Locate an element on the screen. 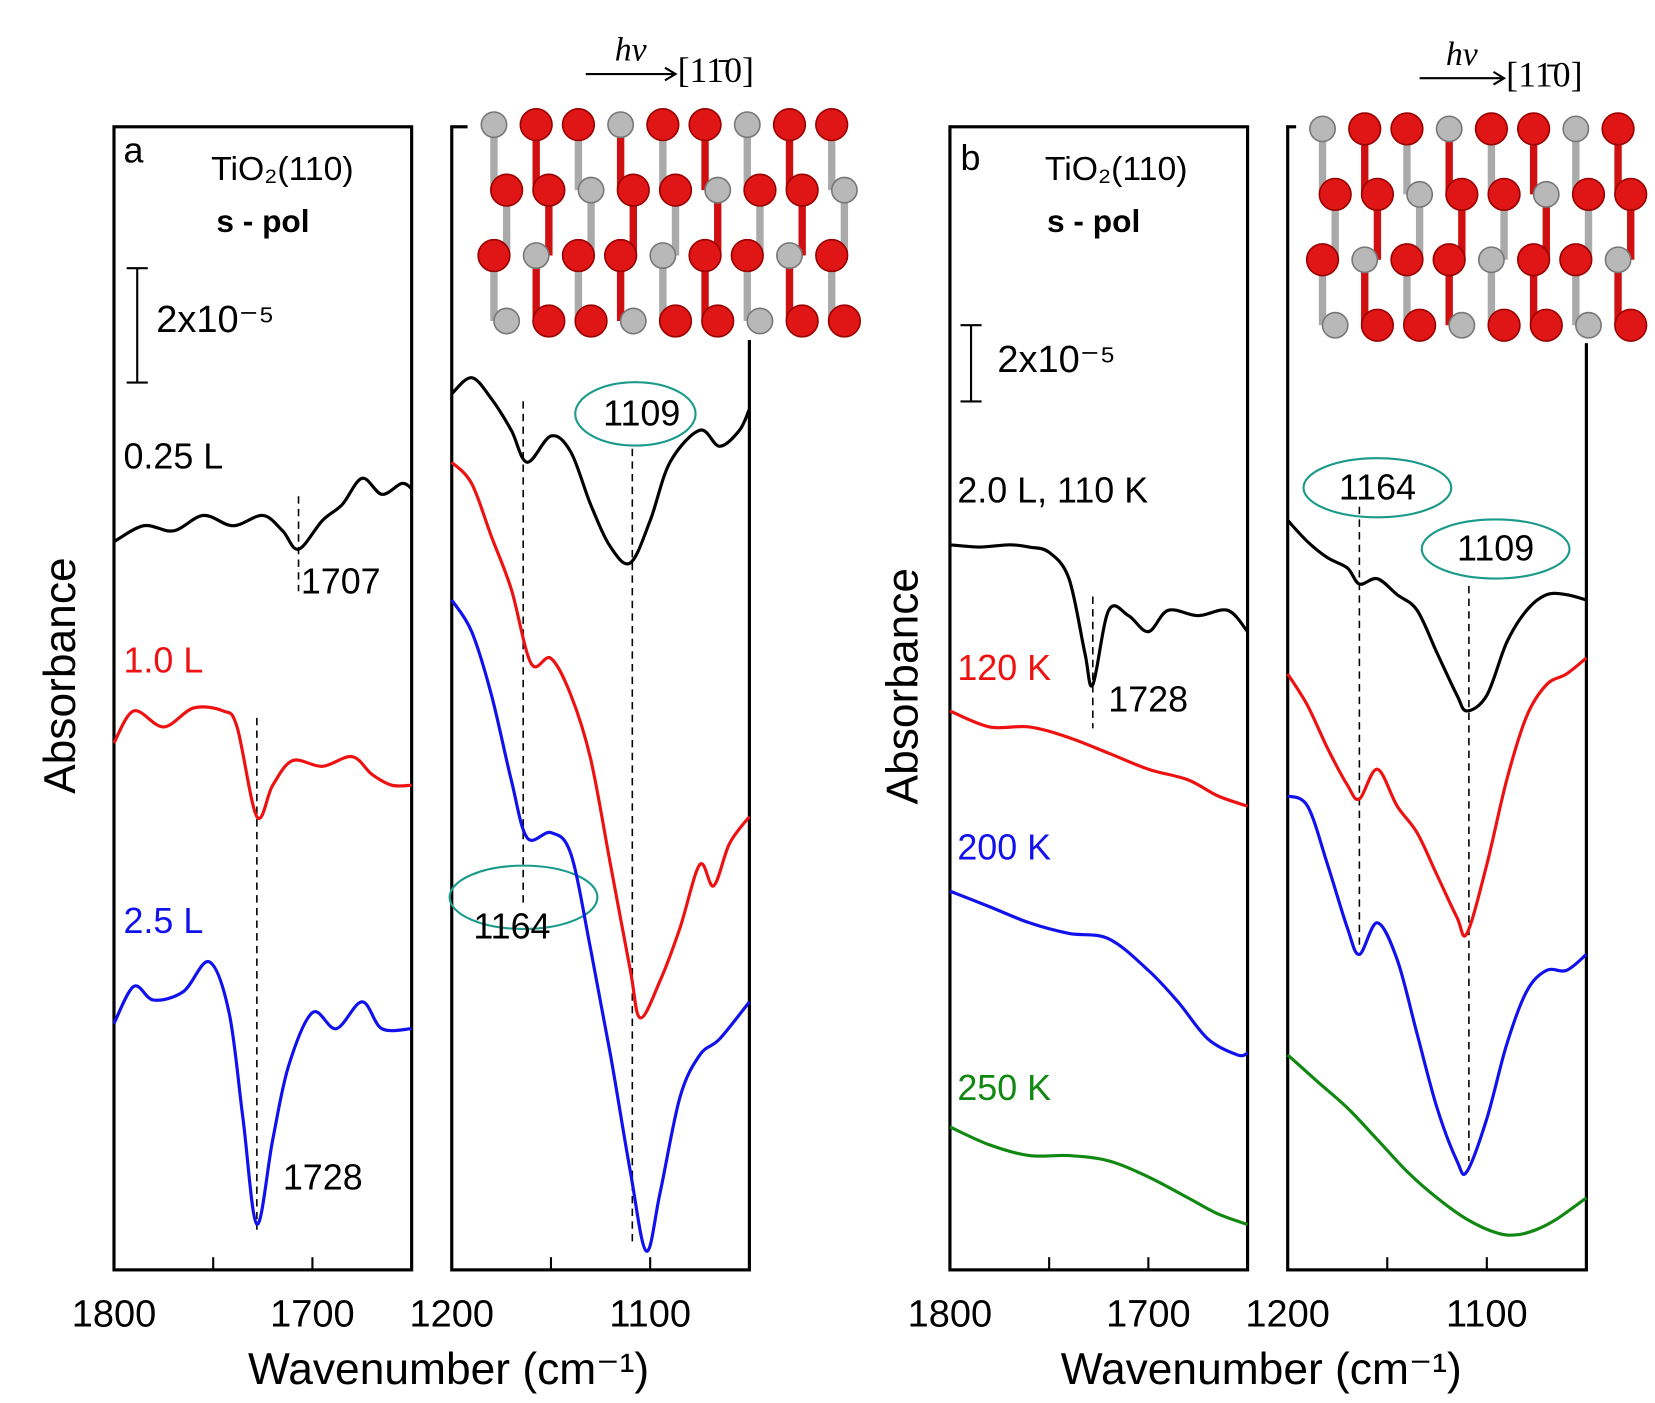  panel-label: a is located at coordinates (133, 151).